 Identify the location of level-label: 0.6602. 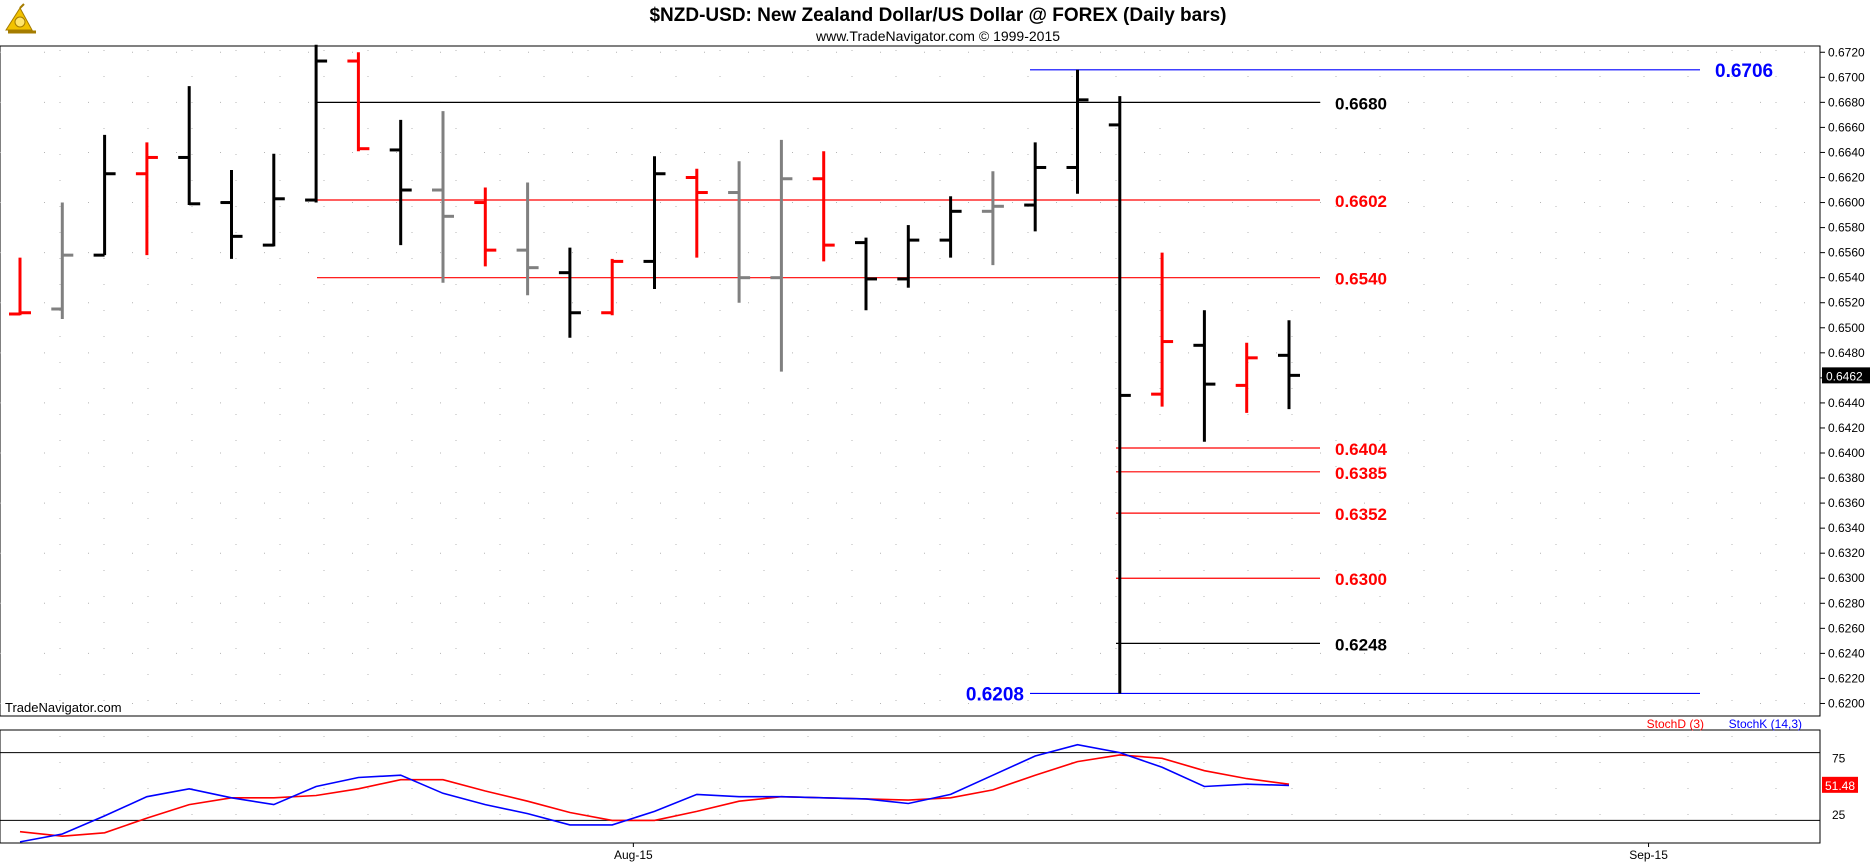
(1361, 201).